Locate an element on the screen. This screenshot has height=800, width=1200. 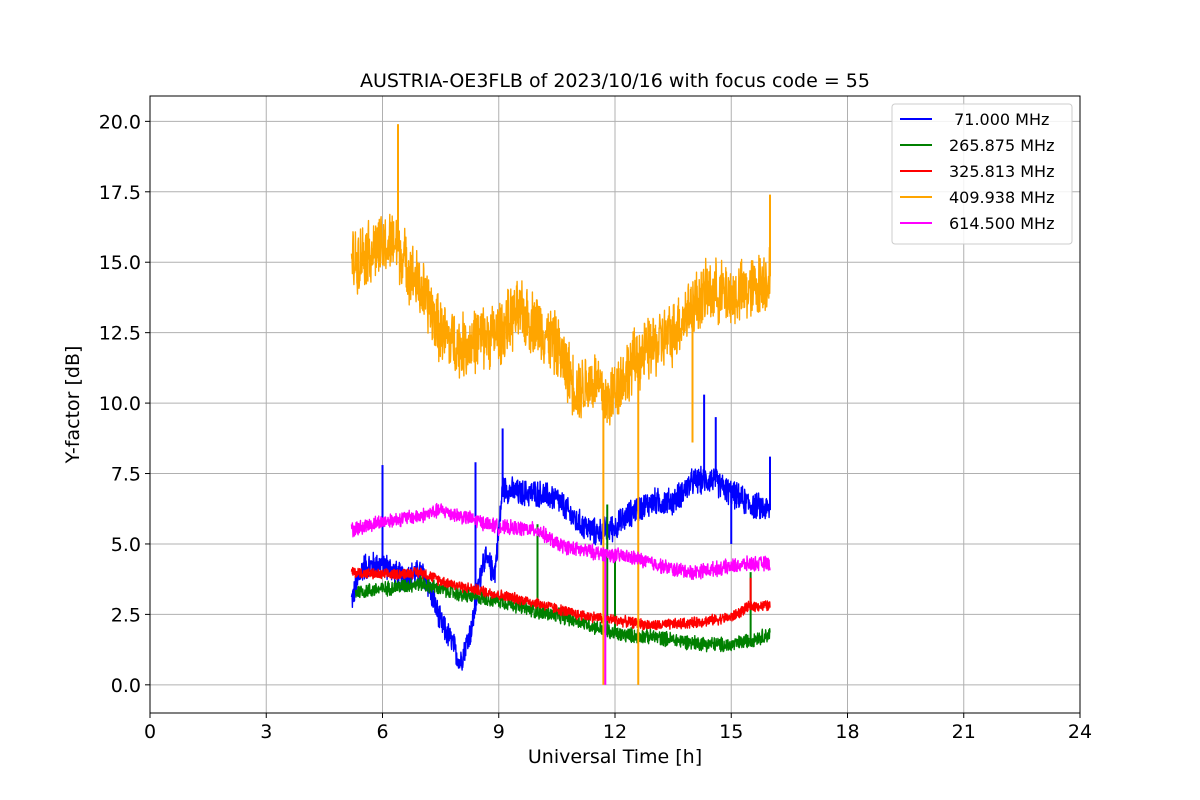
x-tick-label: 24 is located at coordinates (1080, 732).